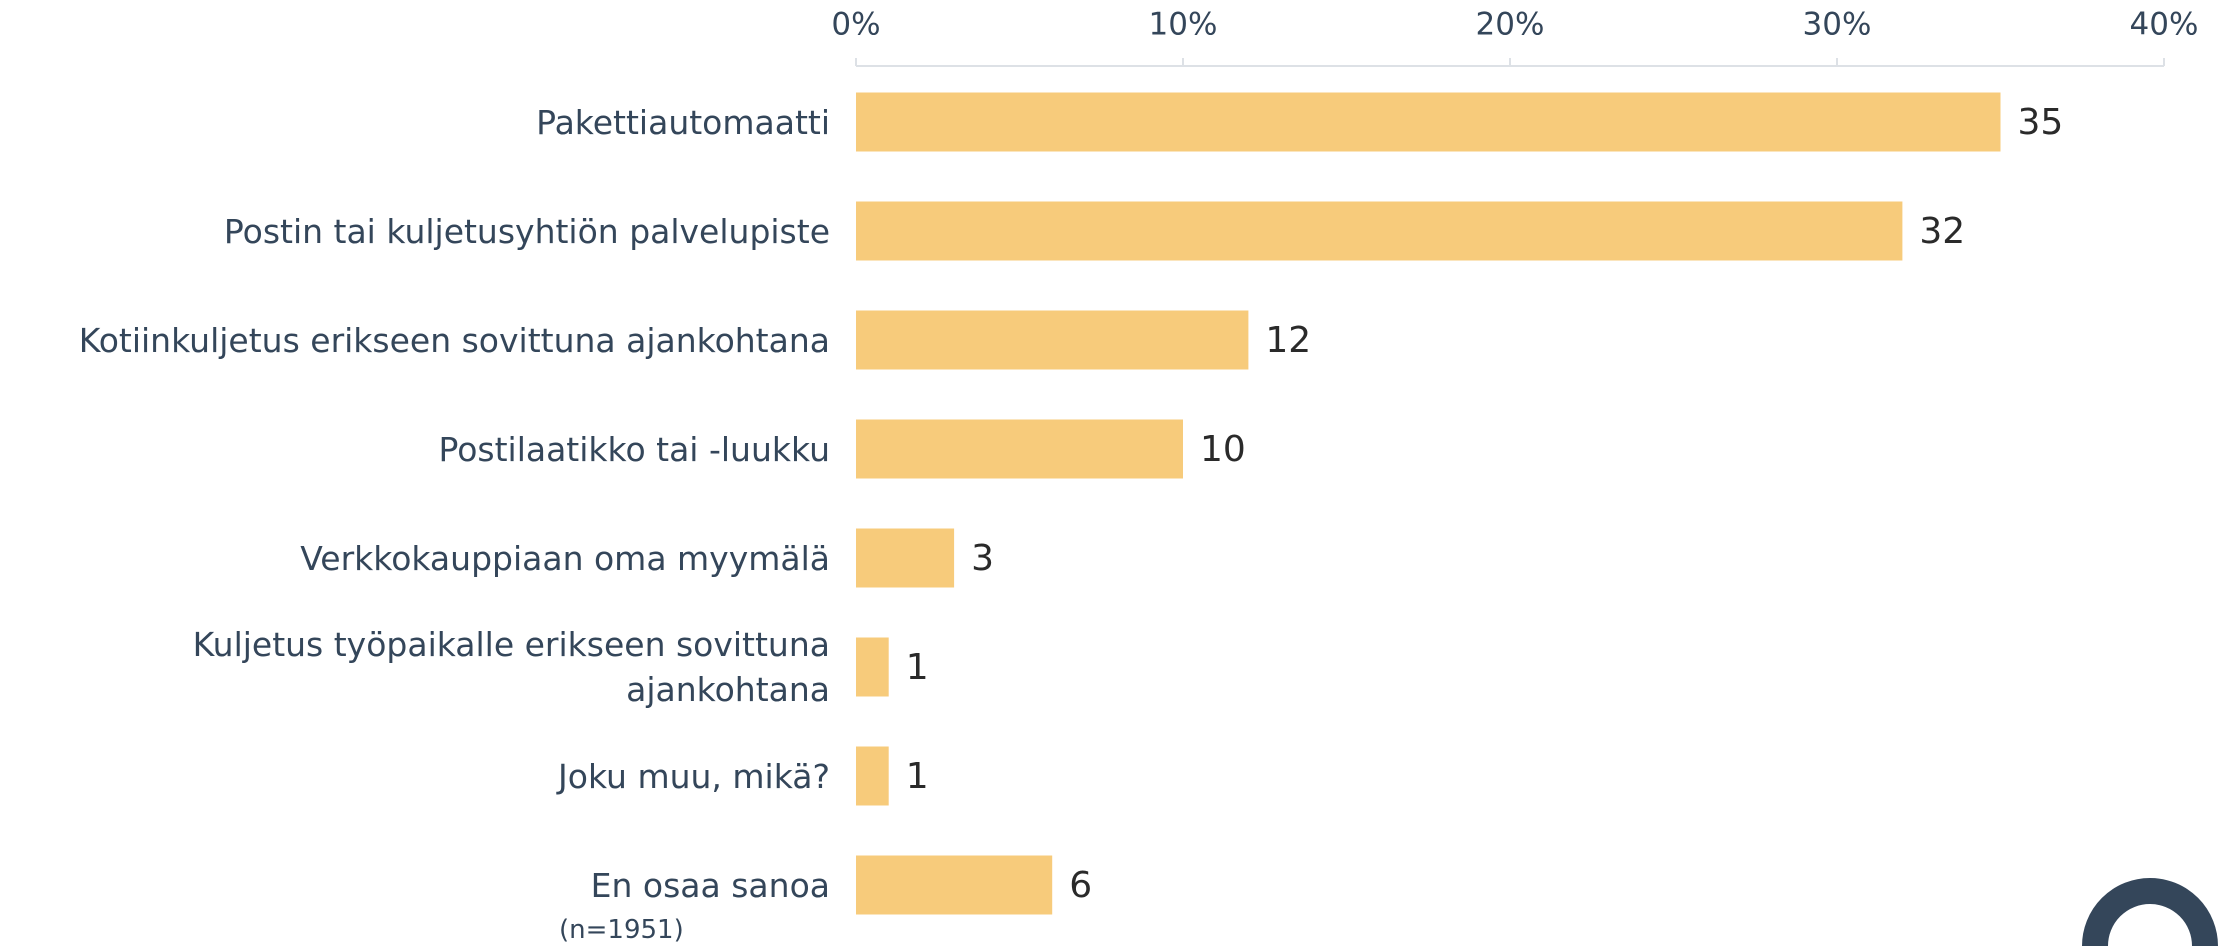 This screenshot has width=2218, height=946. What do you see at coordinates (683, 122) in the screenshot?
I see `category-label: Pakettiautomaatti` at bounding box center [683, 122].